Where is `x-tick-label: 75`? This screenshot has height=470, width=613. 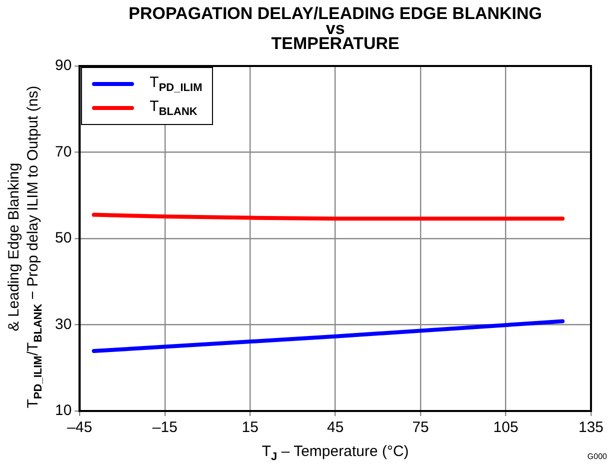
x-tick-label: 75 is located at coordinates (420, 427).